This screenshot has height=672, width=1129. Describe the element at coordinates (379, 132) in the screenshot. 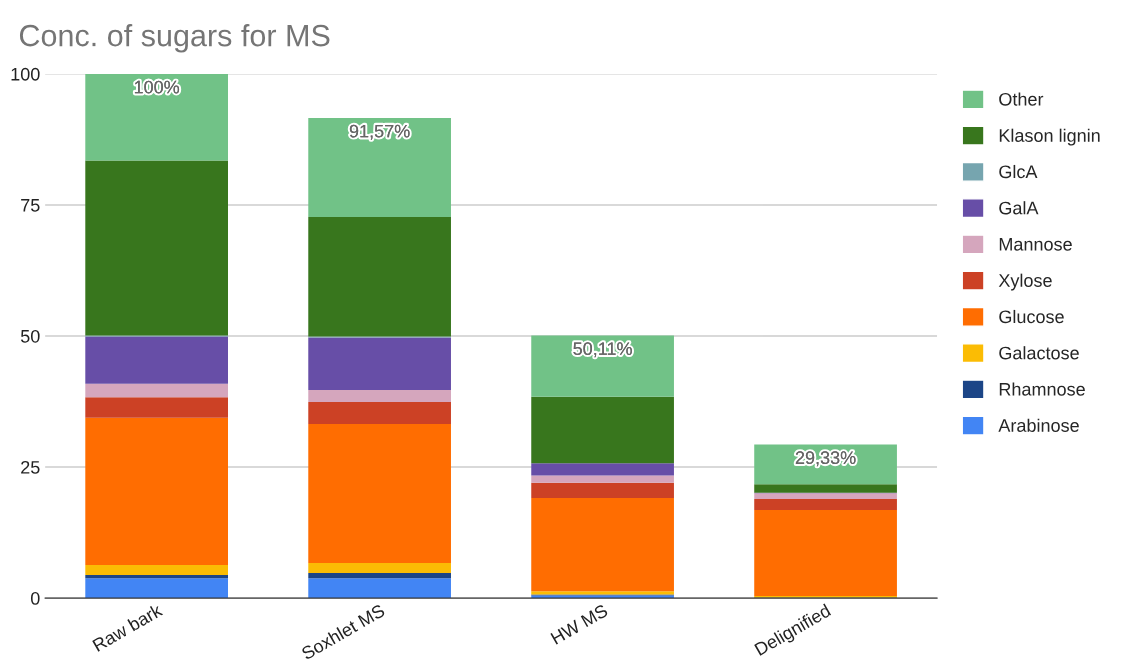

I see `total-label: 91,57%` at that location.